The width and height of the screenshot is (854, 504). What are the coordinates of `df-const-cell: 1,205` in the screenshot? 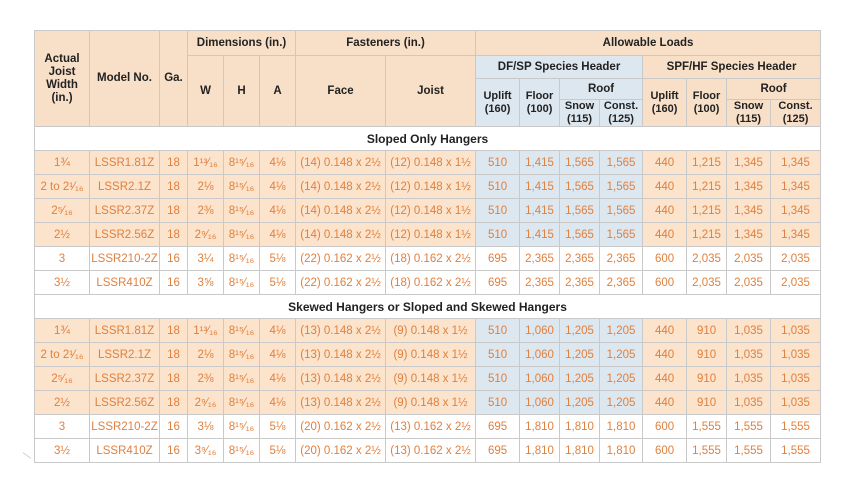 It's located at (621, 354).